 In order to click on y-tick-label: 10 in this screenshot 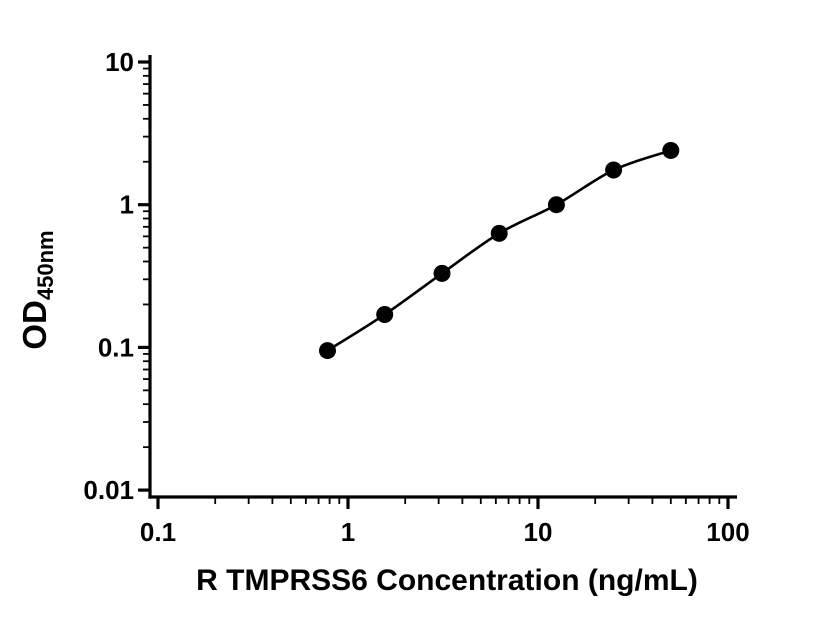, I will do `click(119, 62)`.